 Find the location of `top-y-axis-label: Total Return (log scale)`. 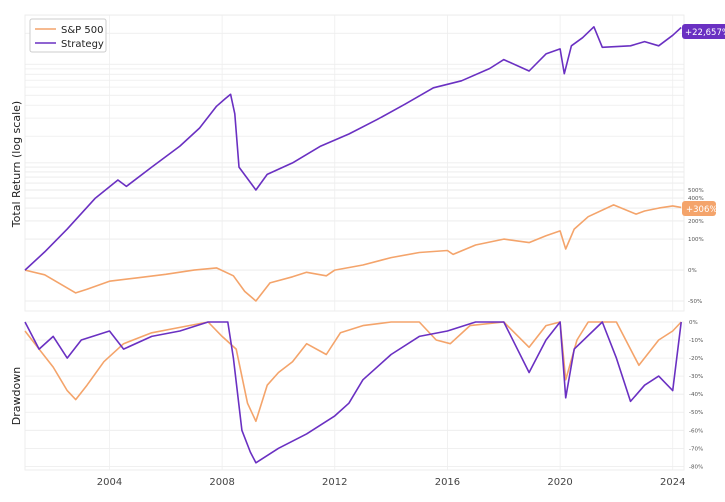

top-y-axis-label: Total Return (log scale) is located at coordinates (16, 164).